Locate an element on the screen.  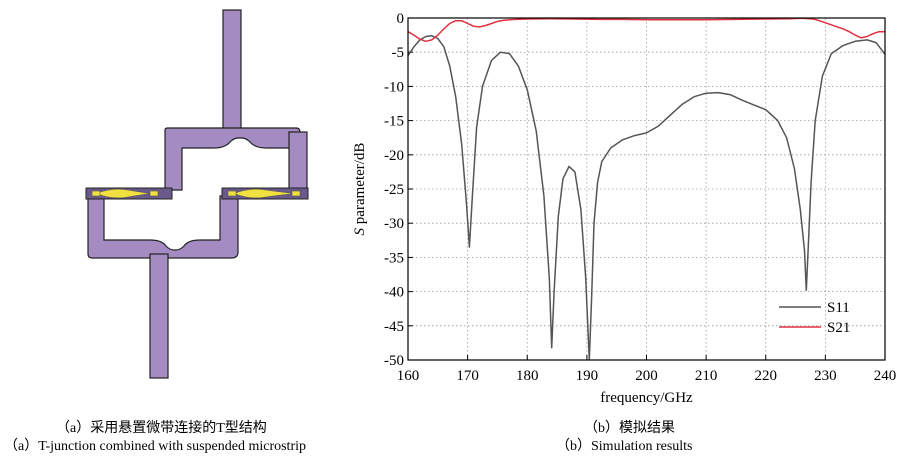
caption-a-chinese: （a）采用悬置微带连接的T型结构 is located at coordinates (161, 428).